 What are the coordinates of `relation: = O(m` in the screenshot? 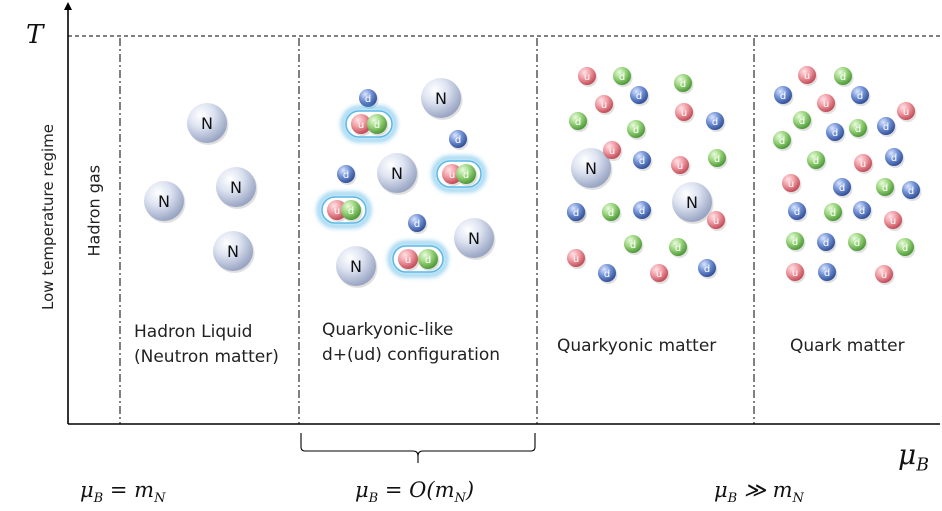 It's located at (416, 490).